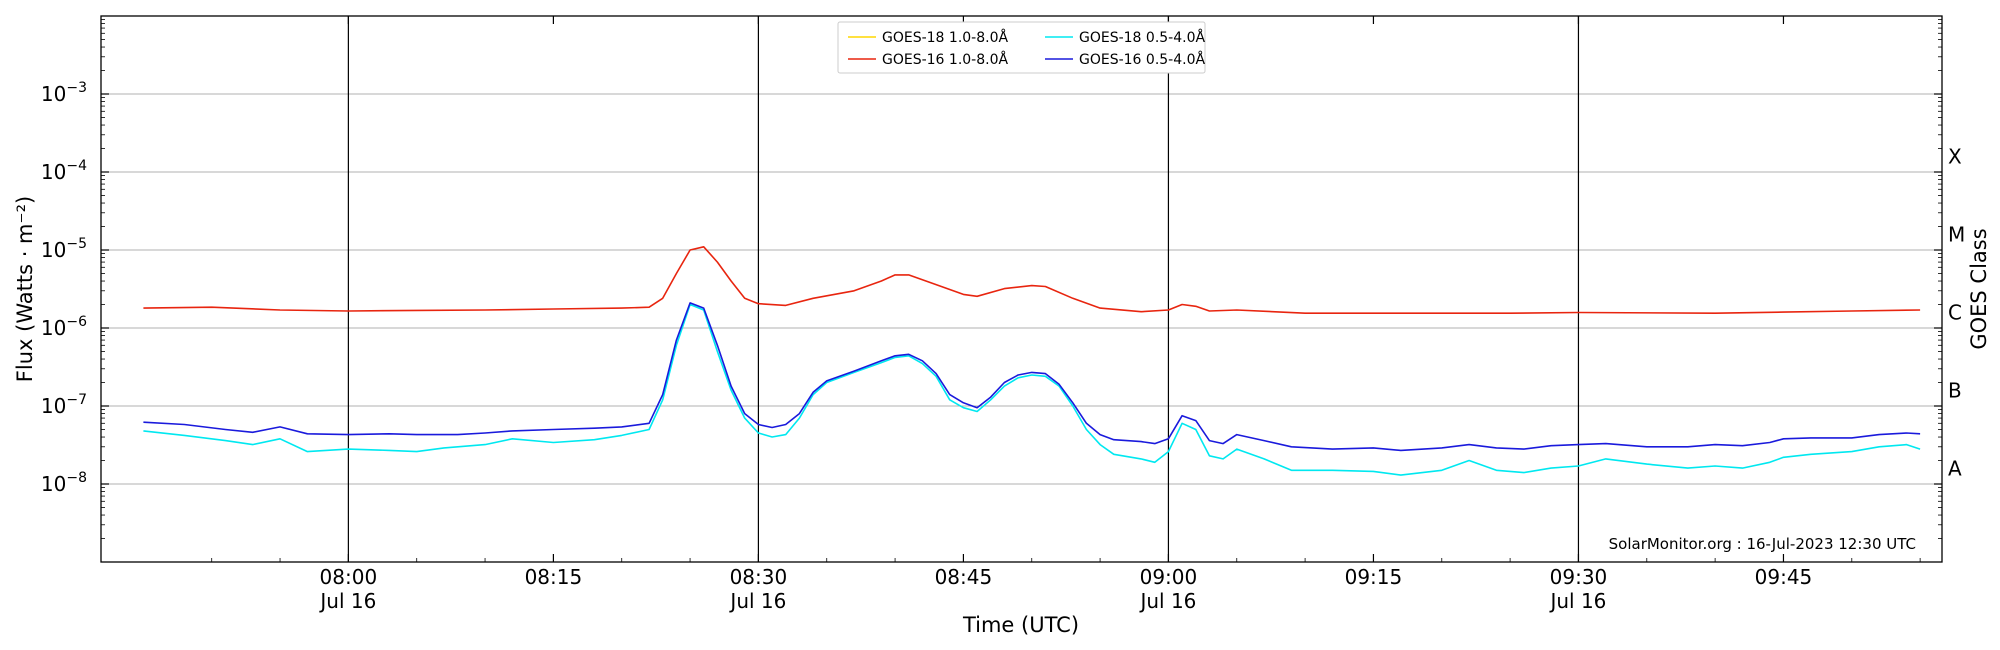  I want to click on x-tick-label-0: 08:00, so click(349, 577).